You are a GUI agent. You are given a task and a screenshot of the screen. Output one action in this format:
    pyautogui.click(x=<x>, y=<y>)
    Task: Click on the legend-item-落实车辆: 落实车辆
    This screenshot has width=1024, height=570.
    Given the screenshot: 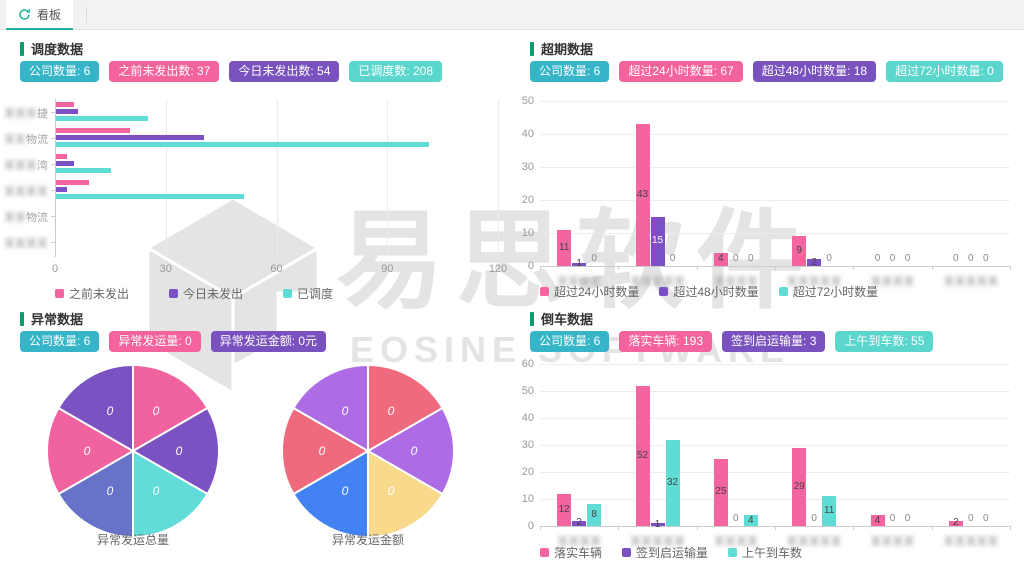 What is the action you would take?
    pyautogui.click(x=571, y=552)
    